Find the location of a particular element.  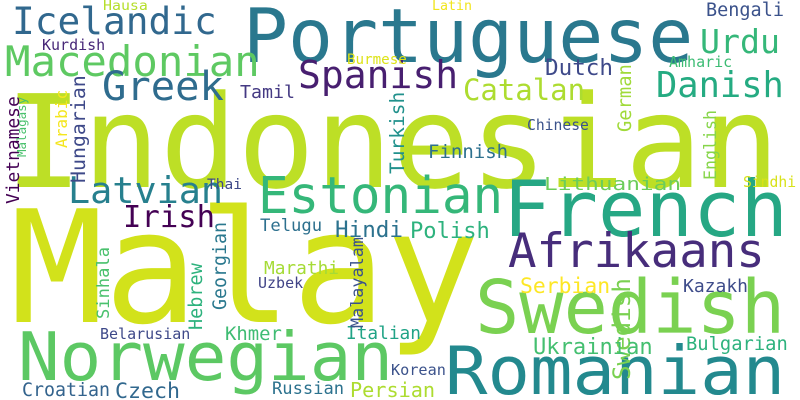

word-english: English is located at coordinates (710, 145).